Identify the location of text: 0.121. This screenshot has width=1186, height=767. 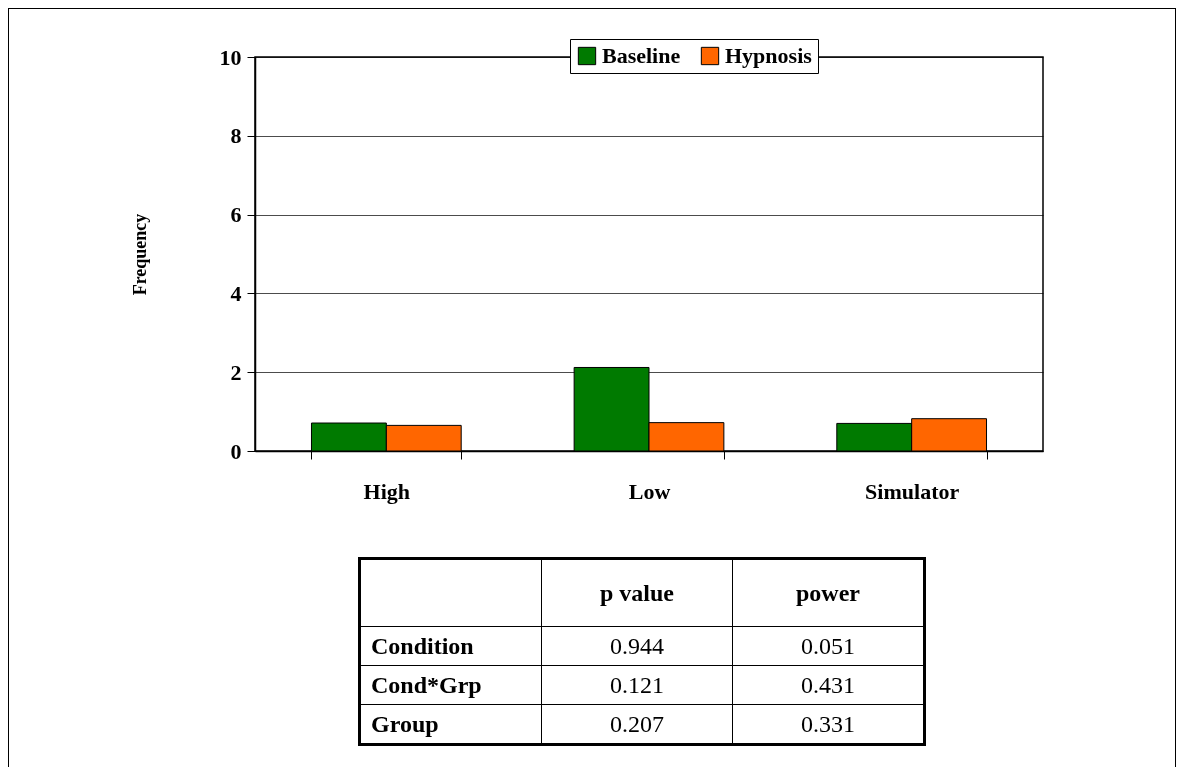
(637, 685).